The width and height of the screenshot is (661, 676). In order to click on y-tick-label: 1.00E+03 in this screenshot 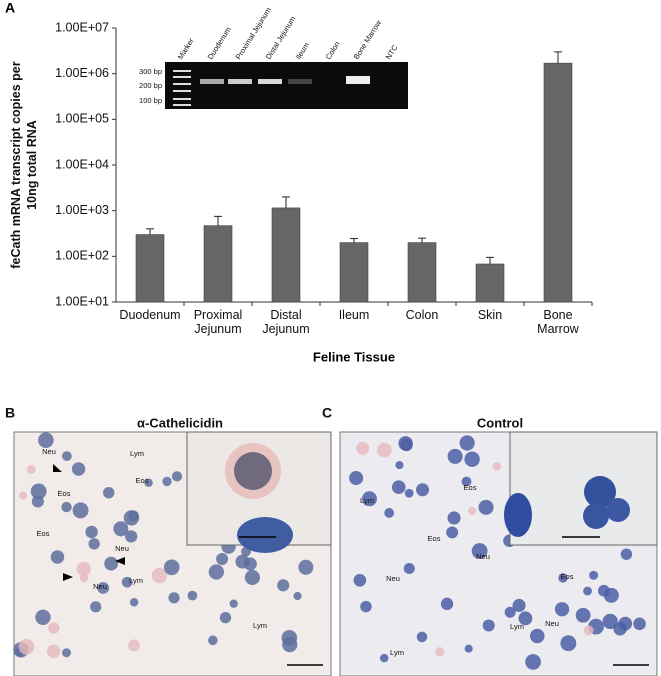, I will do `click(82, 210)`.